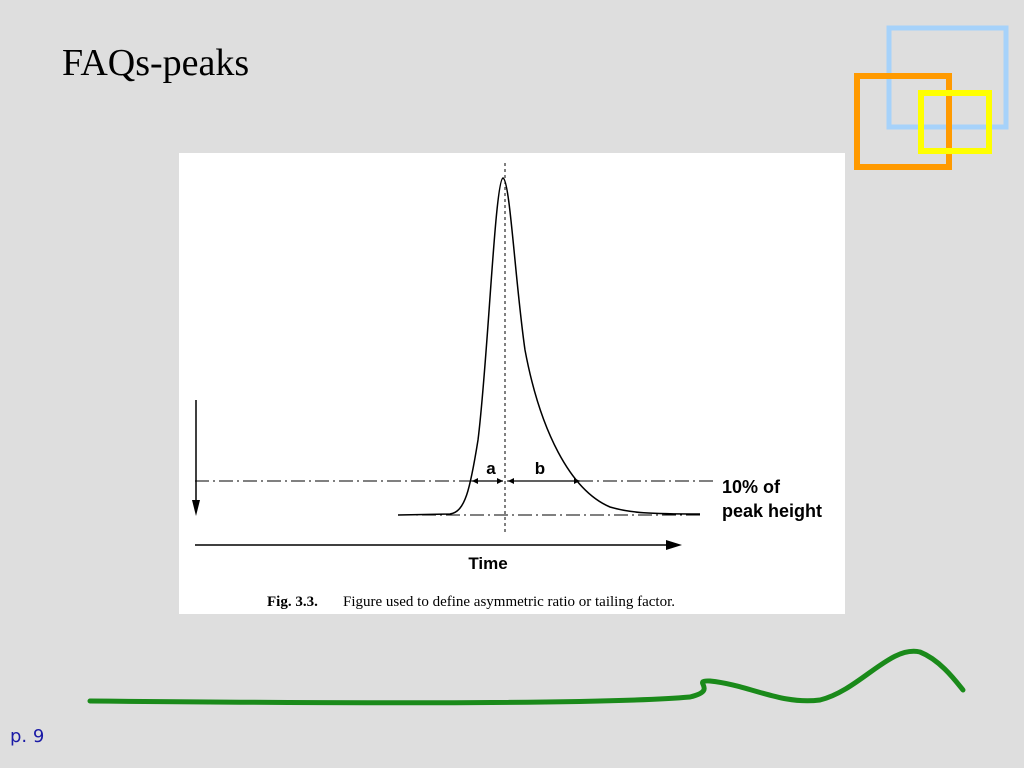  What do you see at coordinates (292, 602) in the screenshot?
I see `caption-number: Fig. 3.3.` at bounding box center [292, 602].